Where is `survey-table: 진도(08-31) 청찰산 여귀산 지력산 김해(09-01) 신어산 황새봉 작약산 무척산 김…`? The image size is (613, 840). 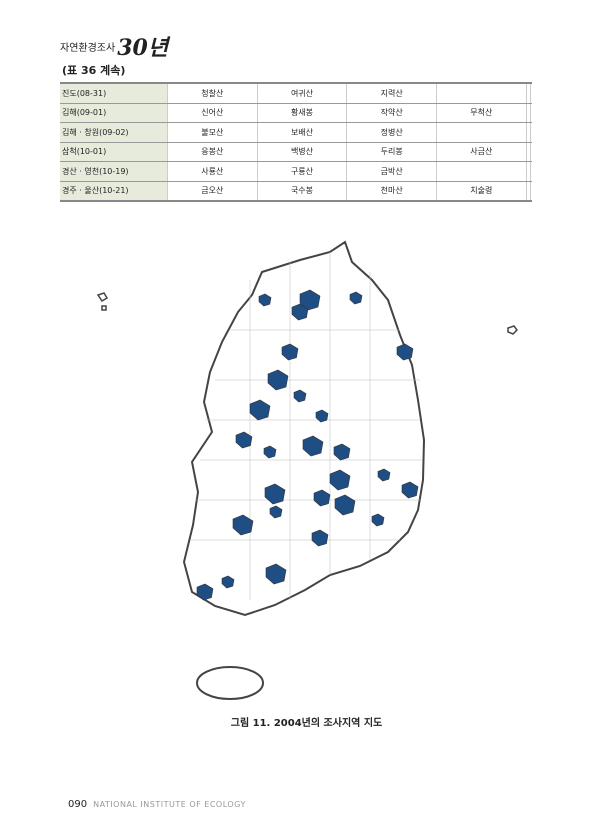
survey-table: 진도(08-31) 청찰산 여귀산 지력산 김해(09-01) 신어산 황새봉 작약산 무척산 김… is located at coordinates (296, 142).